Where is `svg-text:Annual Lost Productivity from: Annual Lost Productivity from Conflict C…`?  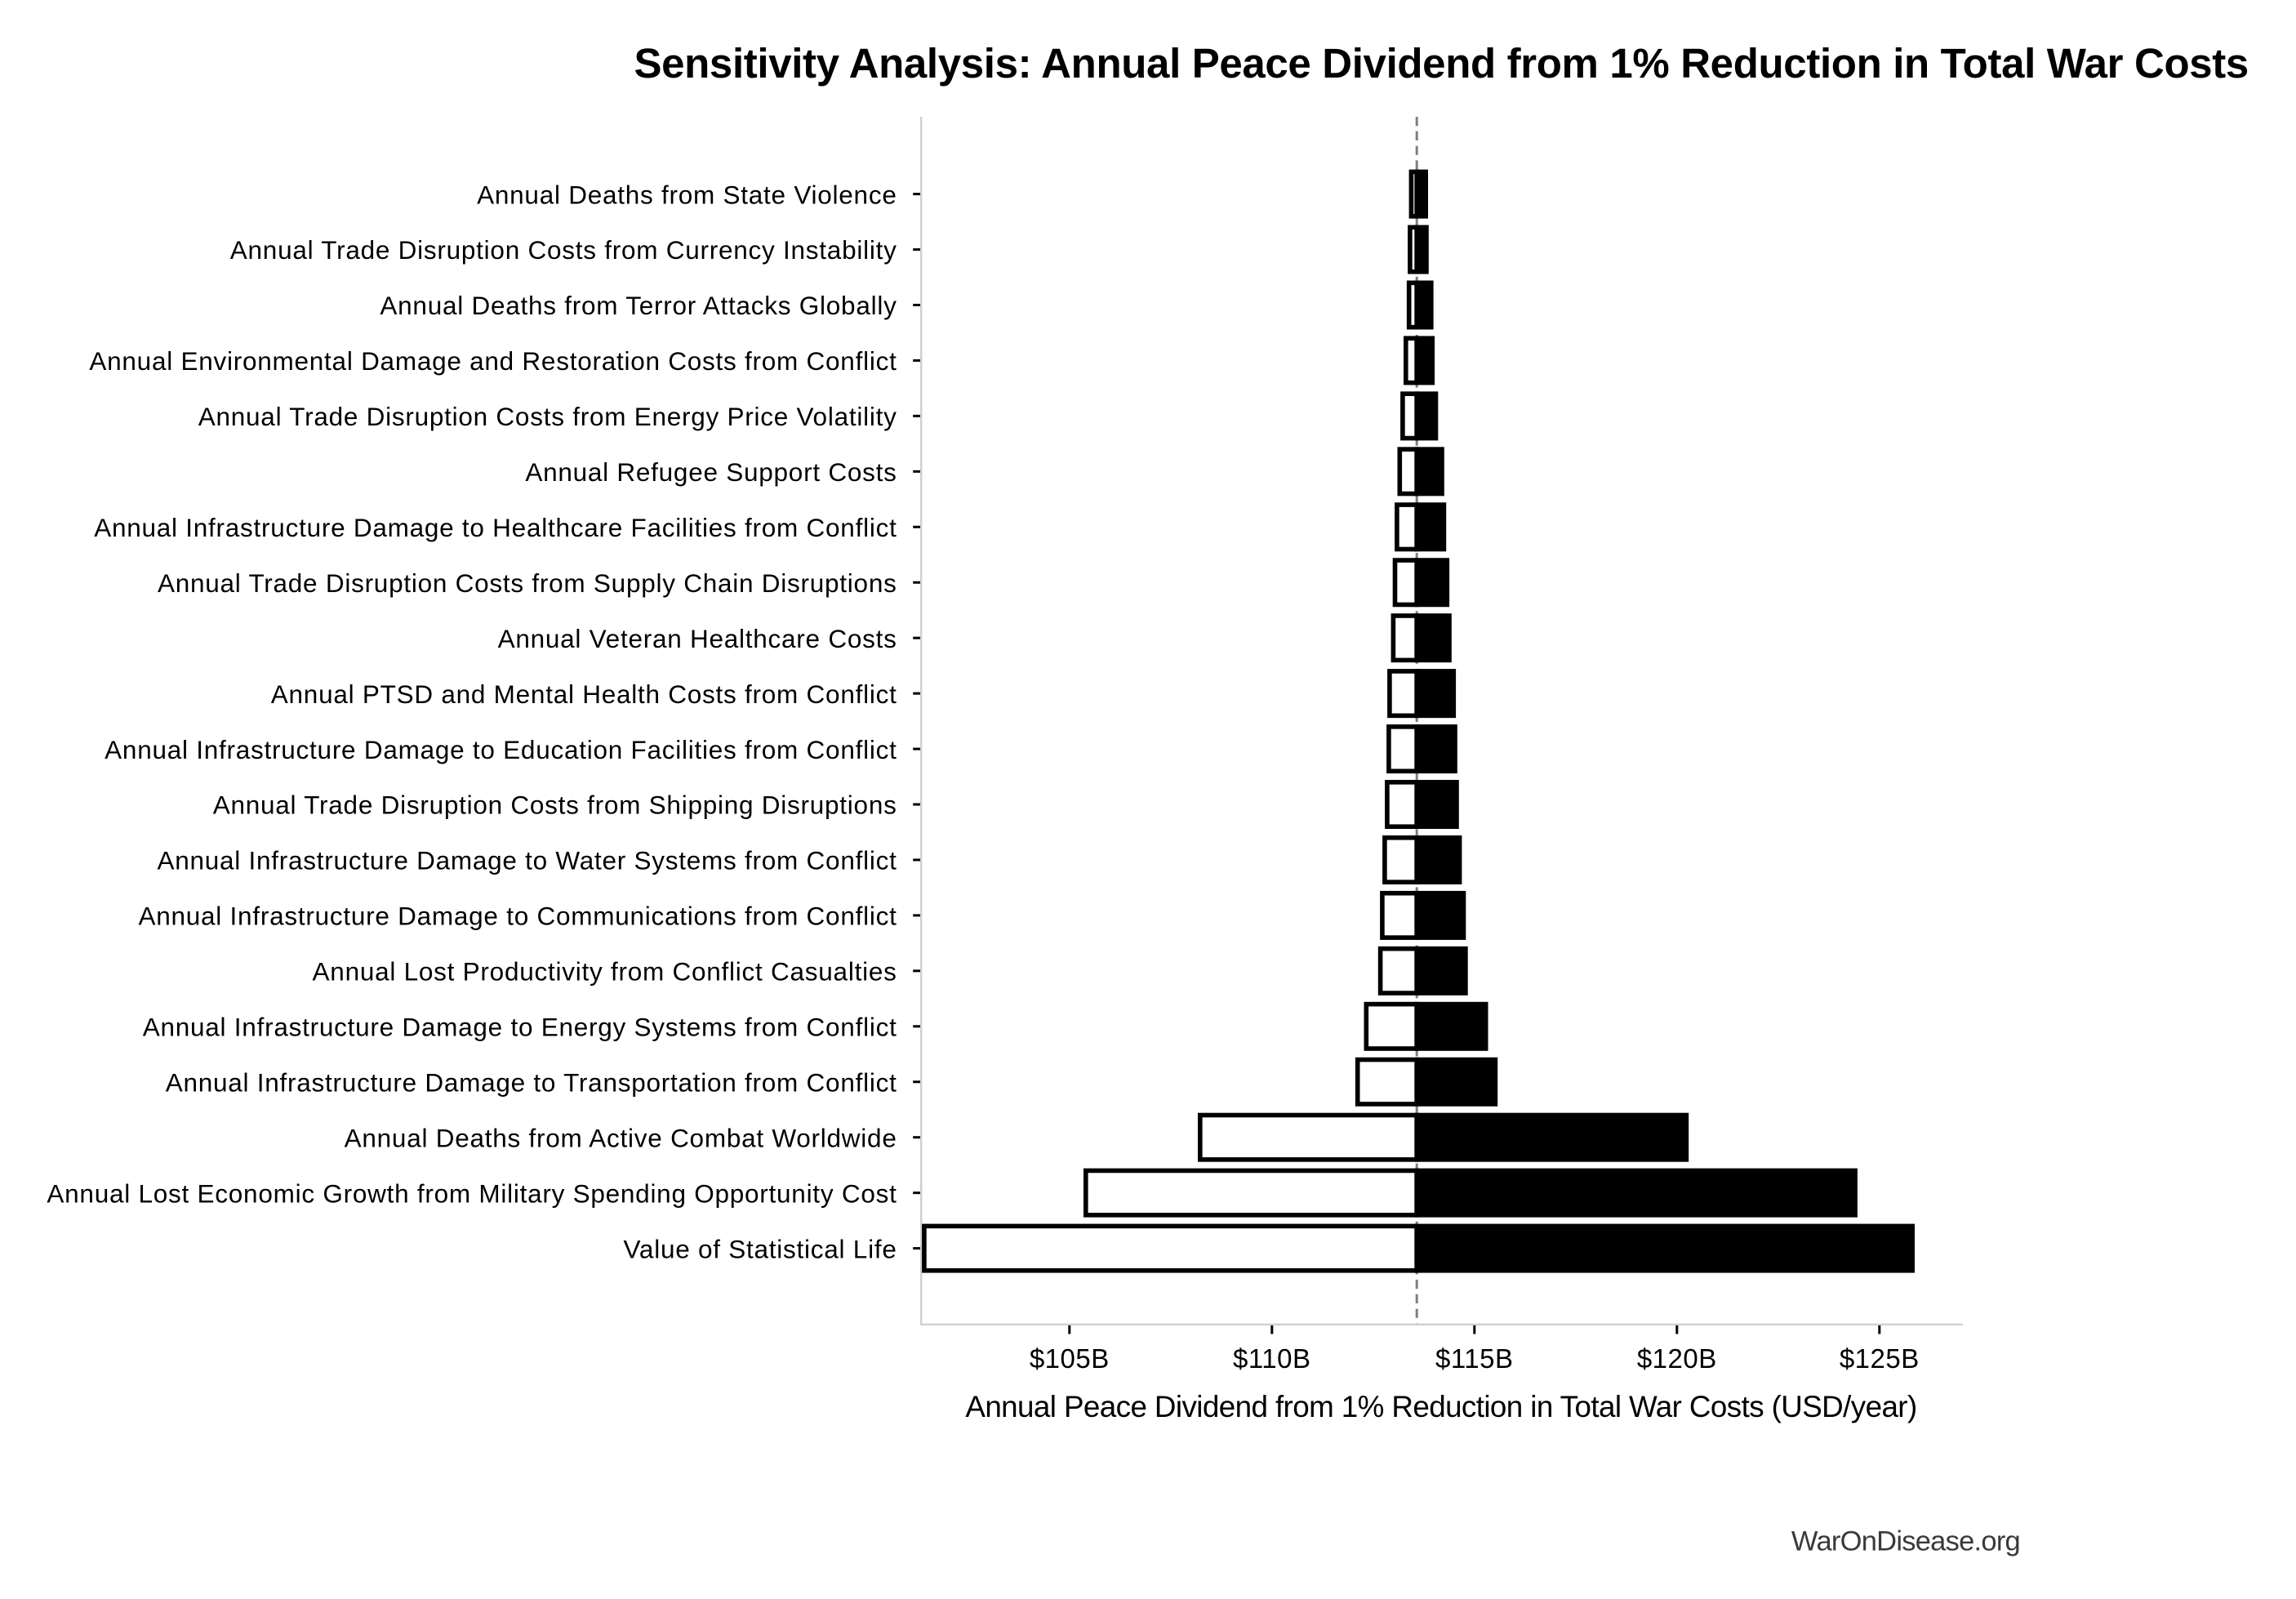
svg-text:Annual Lost Productivity from: Annual Lost Productivity from Conflict C… is located at coordinates (605, 972).